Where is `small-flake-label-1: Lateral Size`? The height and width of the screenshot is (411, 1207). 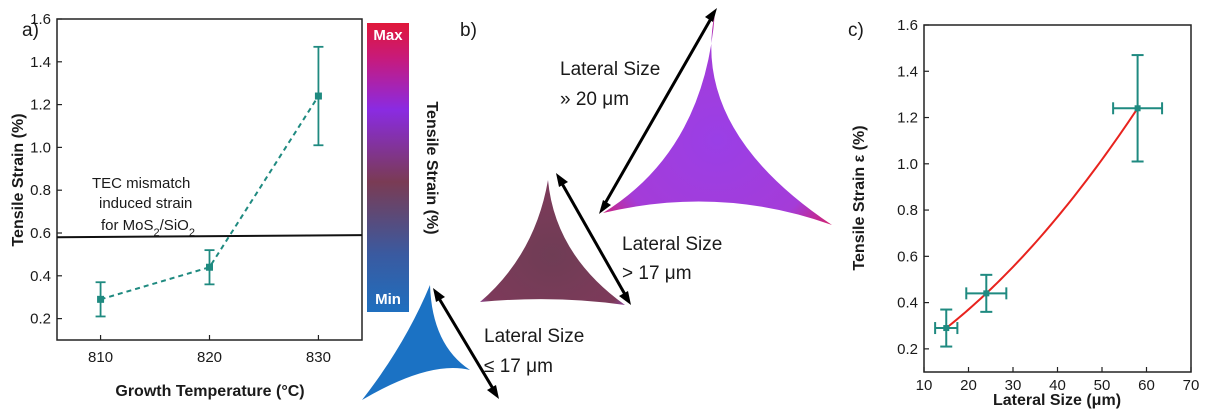
small-flake-label-1: Lateral Size is located at coordinates (534, 336).